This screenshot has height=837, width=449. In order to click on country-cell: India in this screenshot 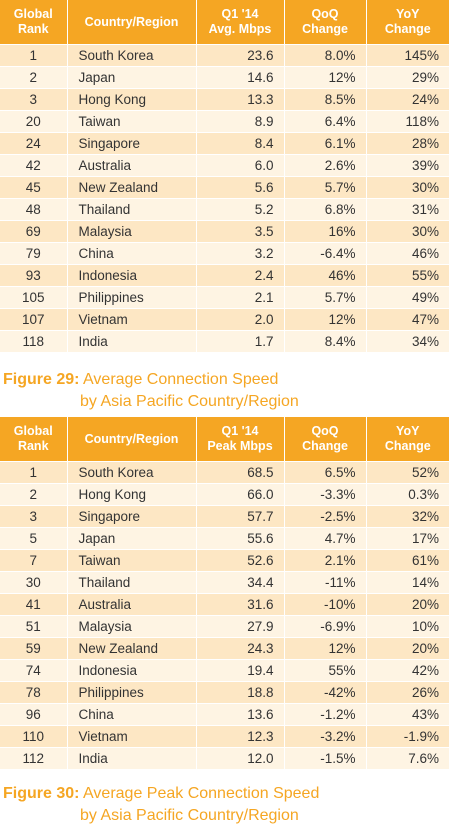, I will do `click(132, 758)`.